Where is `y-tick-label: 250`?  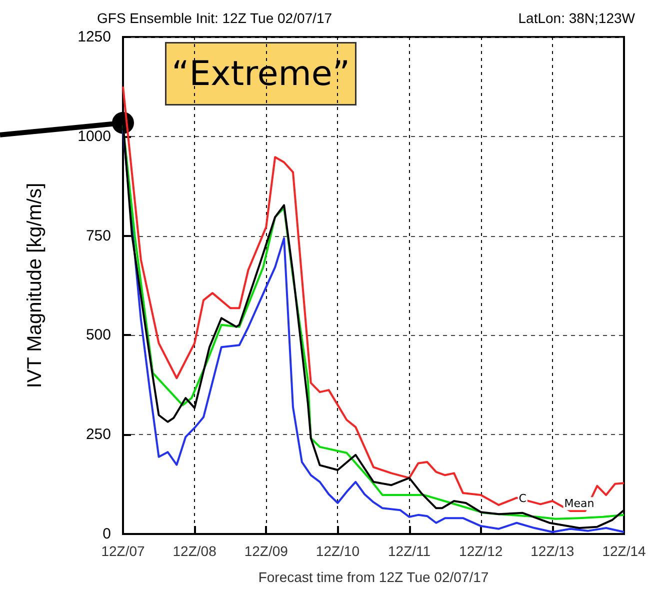
y-tick-label: 250 is located at coordinates (98, 435).